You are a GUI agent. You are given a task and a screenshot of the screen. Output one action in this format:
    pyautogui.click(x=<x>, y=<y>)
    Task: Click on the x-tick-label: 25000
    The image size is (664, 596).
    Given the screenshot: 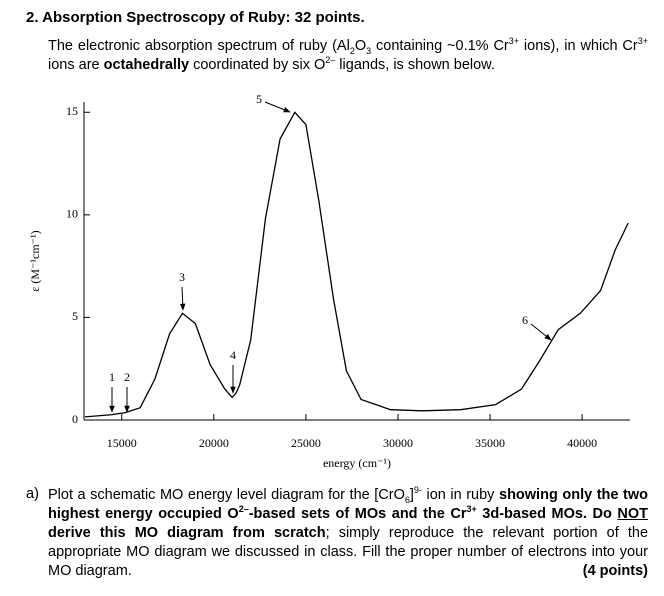 What is the action you would take?
    pyautogui.click(x=306, y=443)
    